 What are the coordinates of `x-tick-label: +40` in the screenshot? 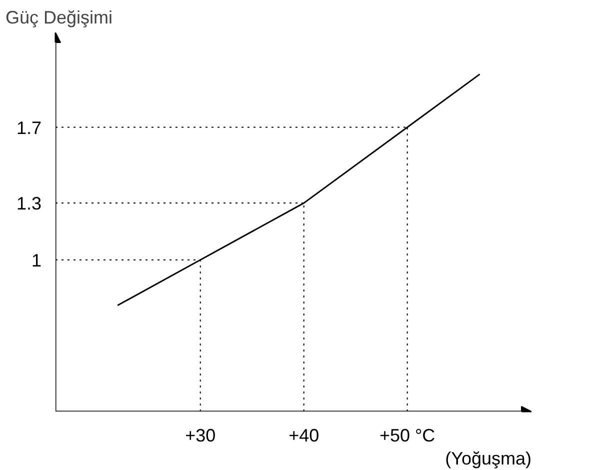 It's located at (304, 436).